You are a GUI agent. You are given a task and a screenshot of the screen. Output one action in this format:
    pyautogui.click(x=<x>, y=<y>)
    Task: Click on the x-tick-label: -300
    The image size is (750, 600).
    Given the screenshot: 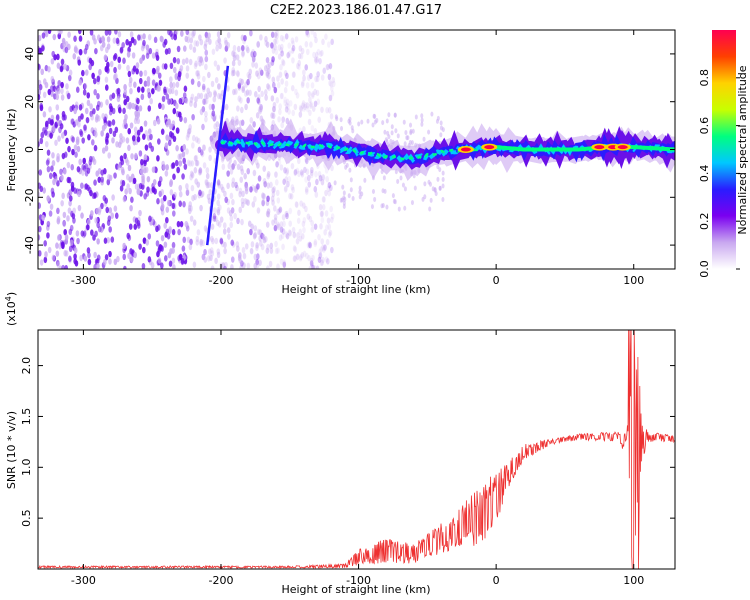 What is the action you would take?
    pyautogui.click(x=83, y=280)
    